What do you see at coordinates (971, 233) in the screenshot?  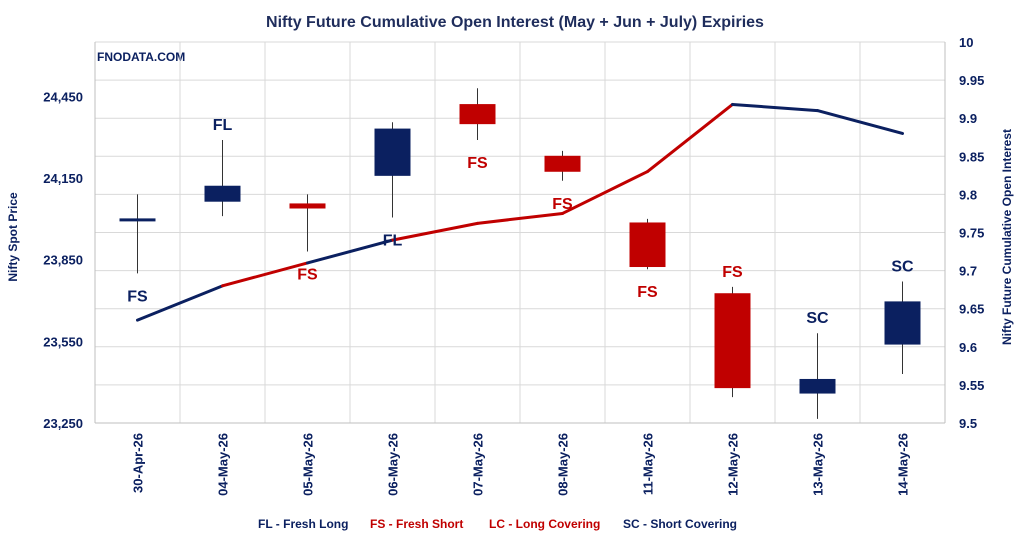 I see `y-tick-right-label: 9.75` at bounding box center [971, 233].